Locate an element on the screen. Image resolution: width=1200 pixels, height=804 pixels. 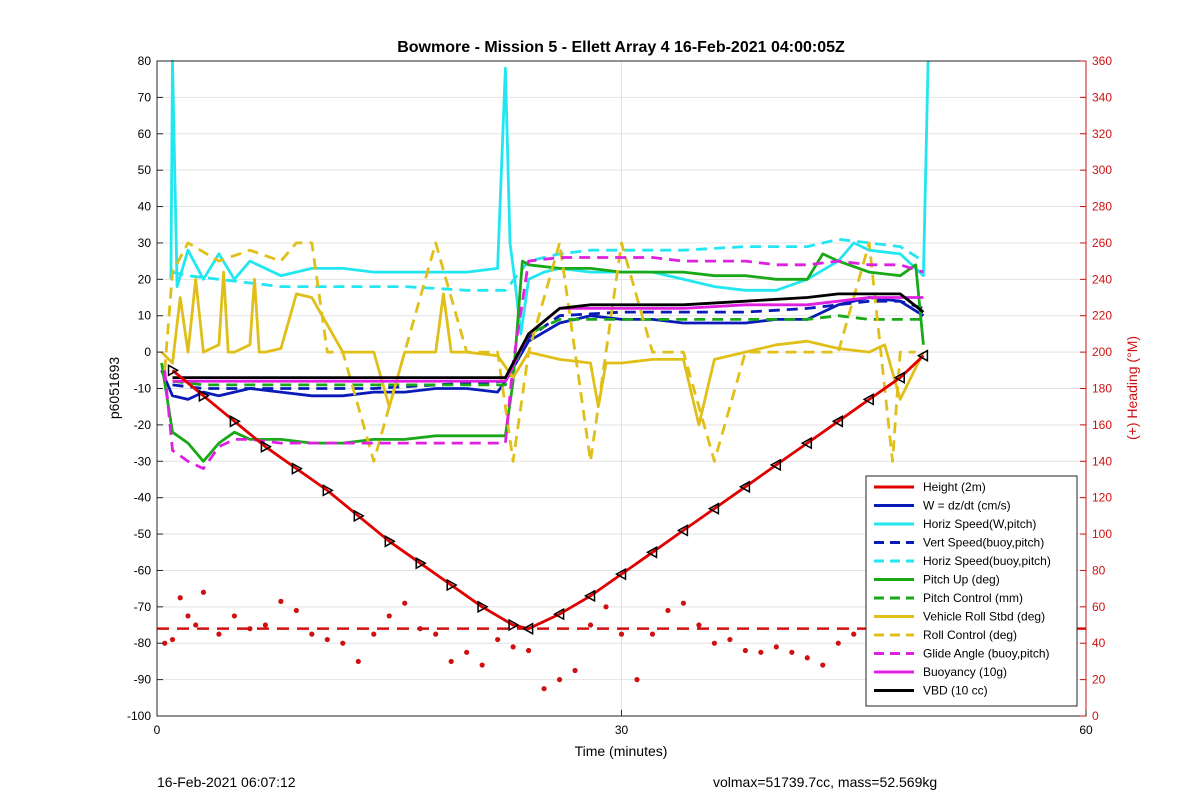
x-tick-label: 60 is located at coordinates (1086, 730).